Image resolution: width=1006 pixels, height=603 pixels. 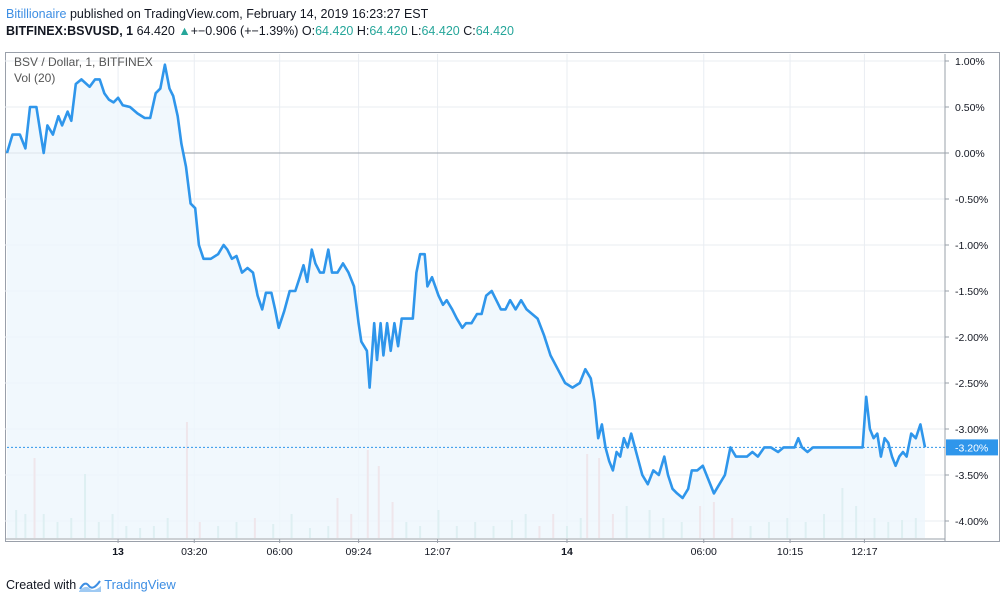 I want to click on last-value-badge, so click(x=972, y=447).